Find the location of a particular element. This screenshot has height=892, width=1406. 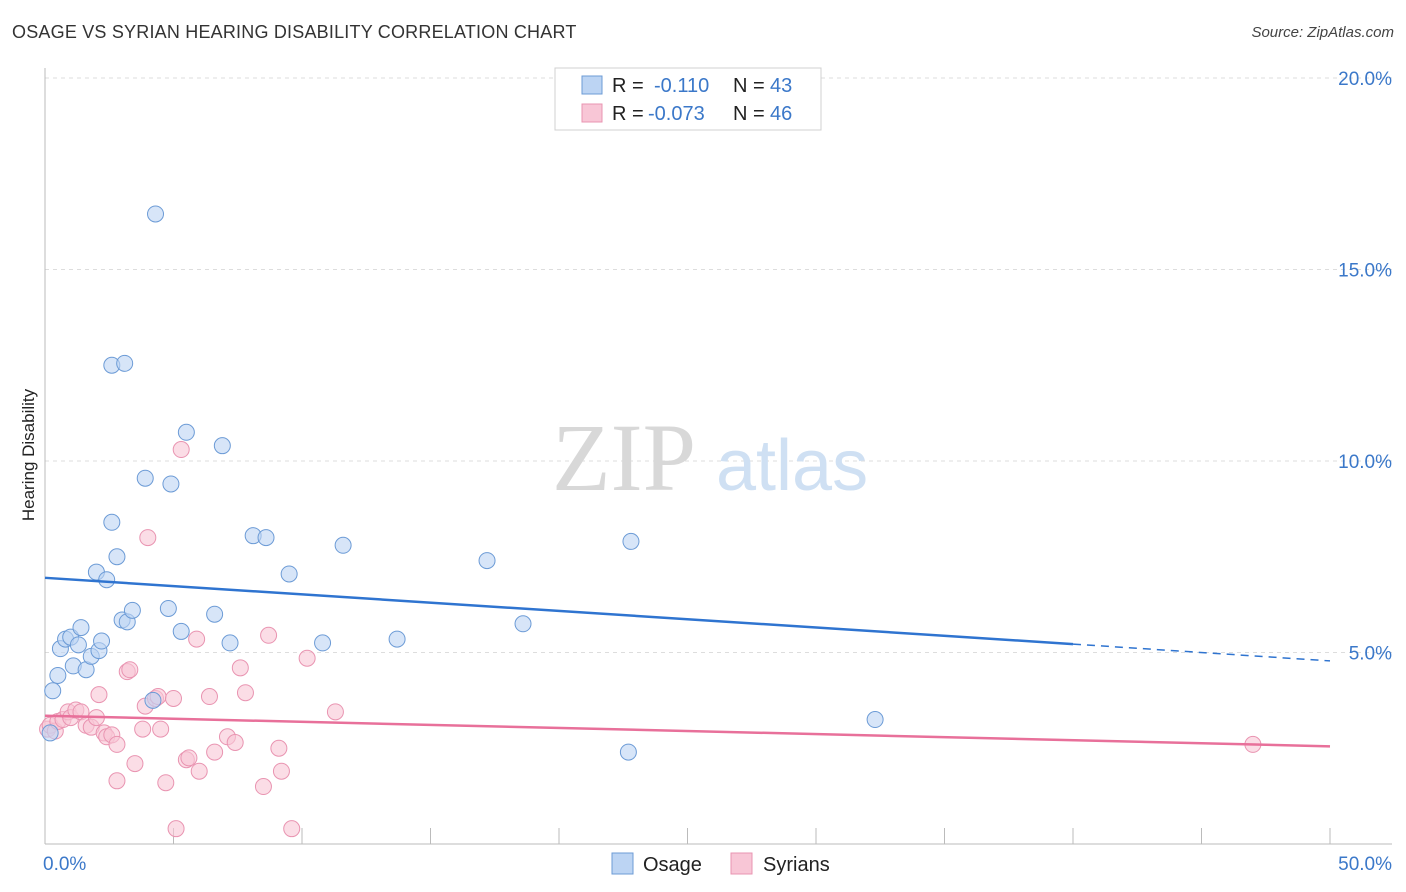

series-legend: Osage Syrians is located at coordinates (720, 864).